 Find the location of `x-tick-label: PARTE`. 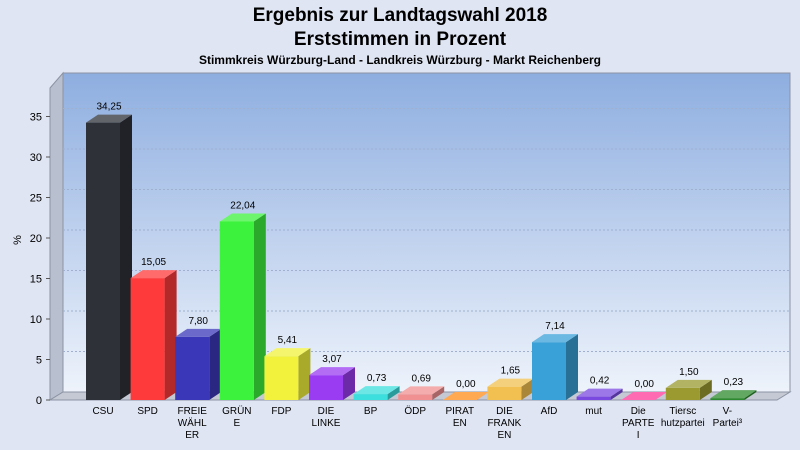

x-tick-label: PARTE is located at coordinates (638, 423).